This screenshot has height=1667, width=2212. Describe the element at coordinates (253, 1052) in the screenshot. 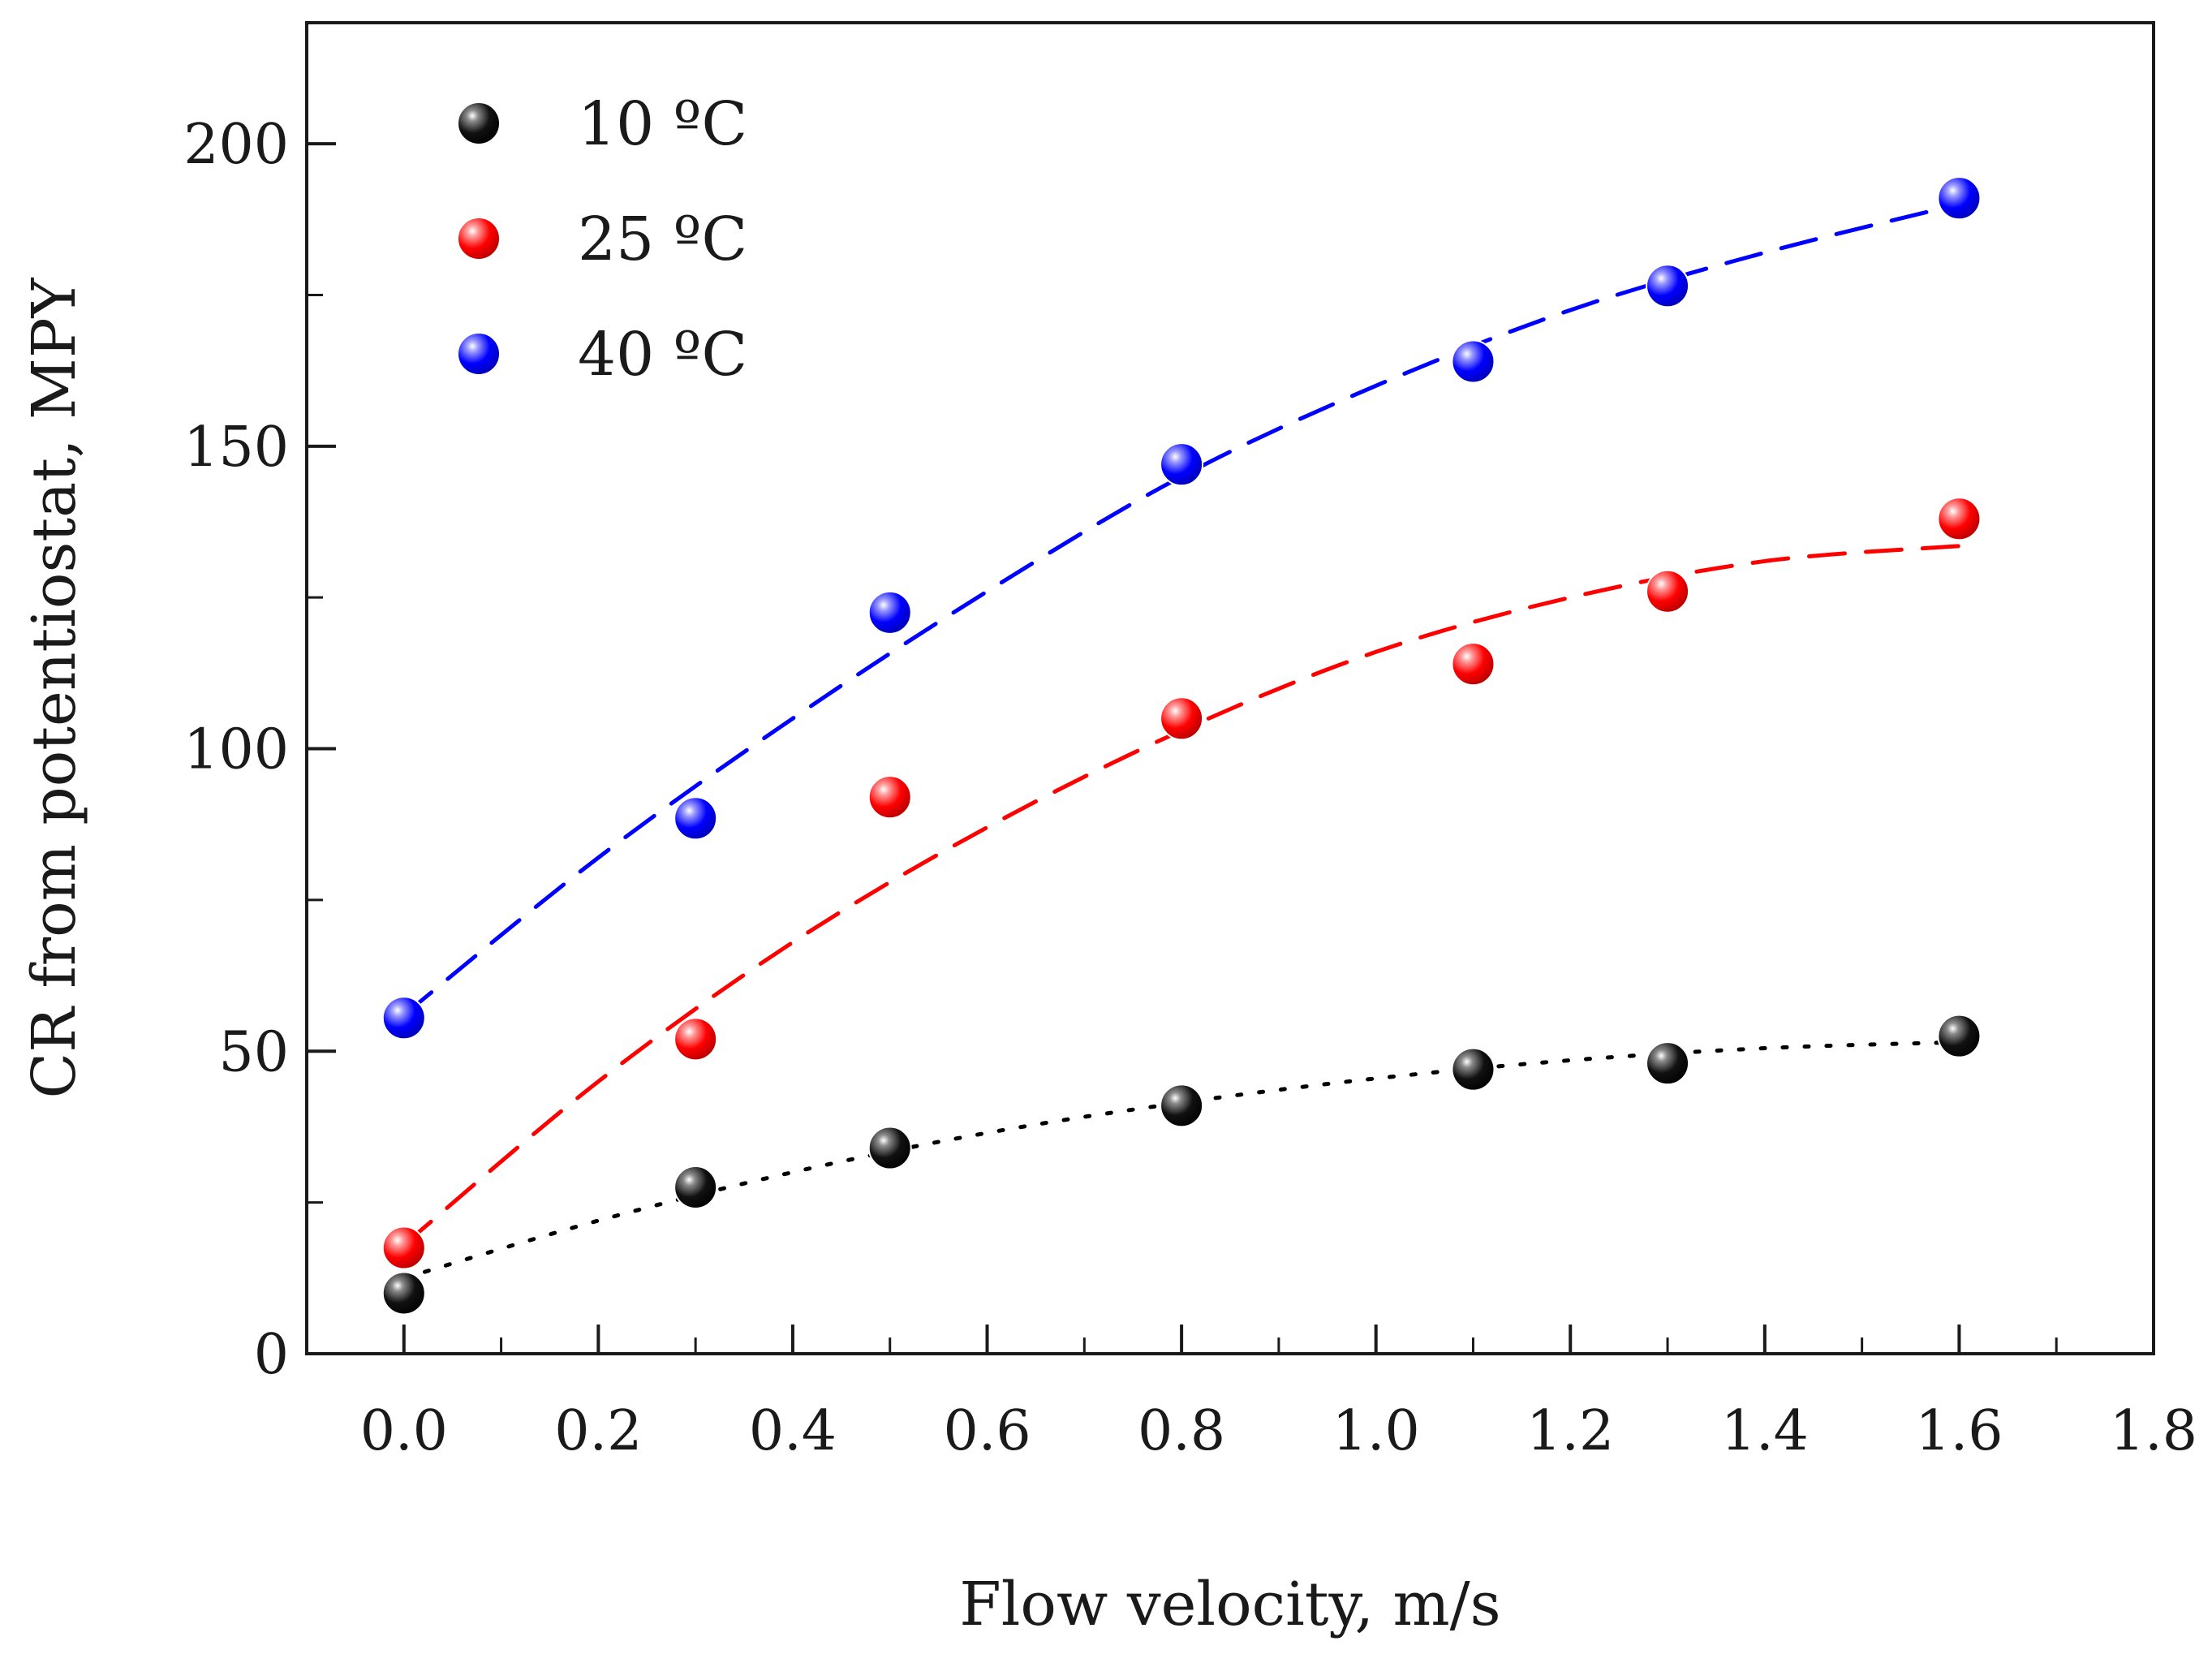

I see `y-tick-label: 50` at that location.